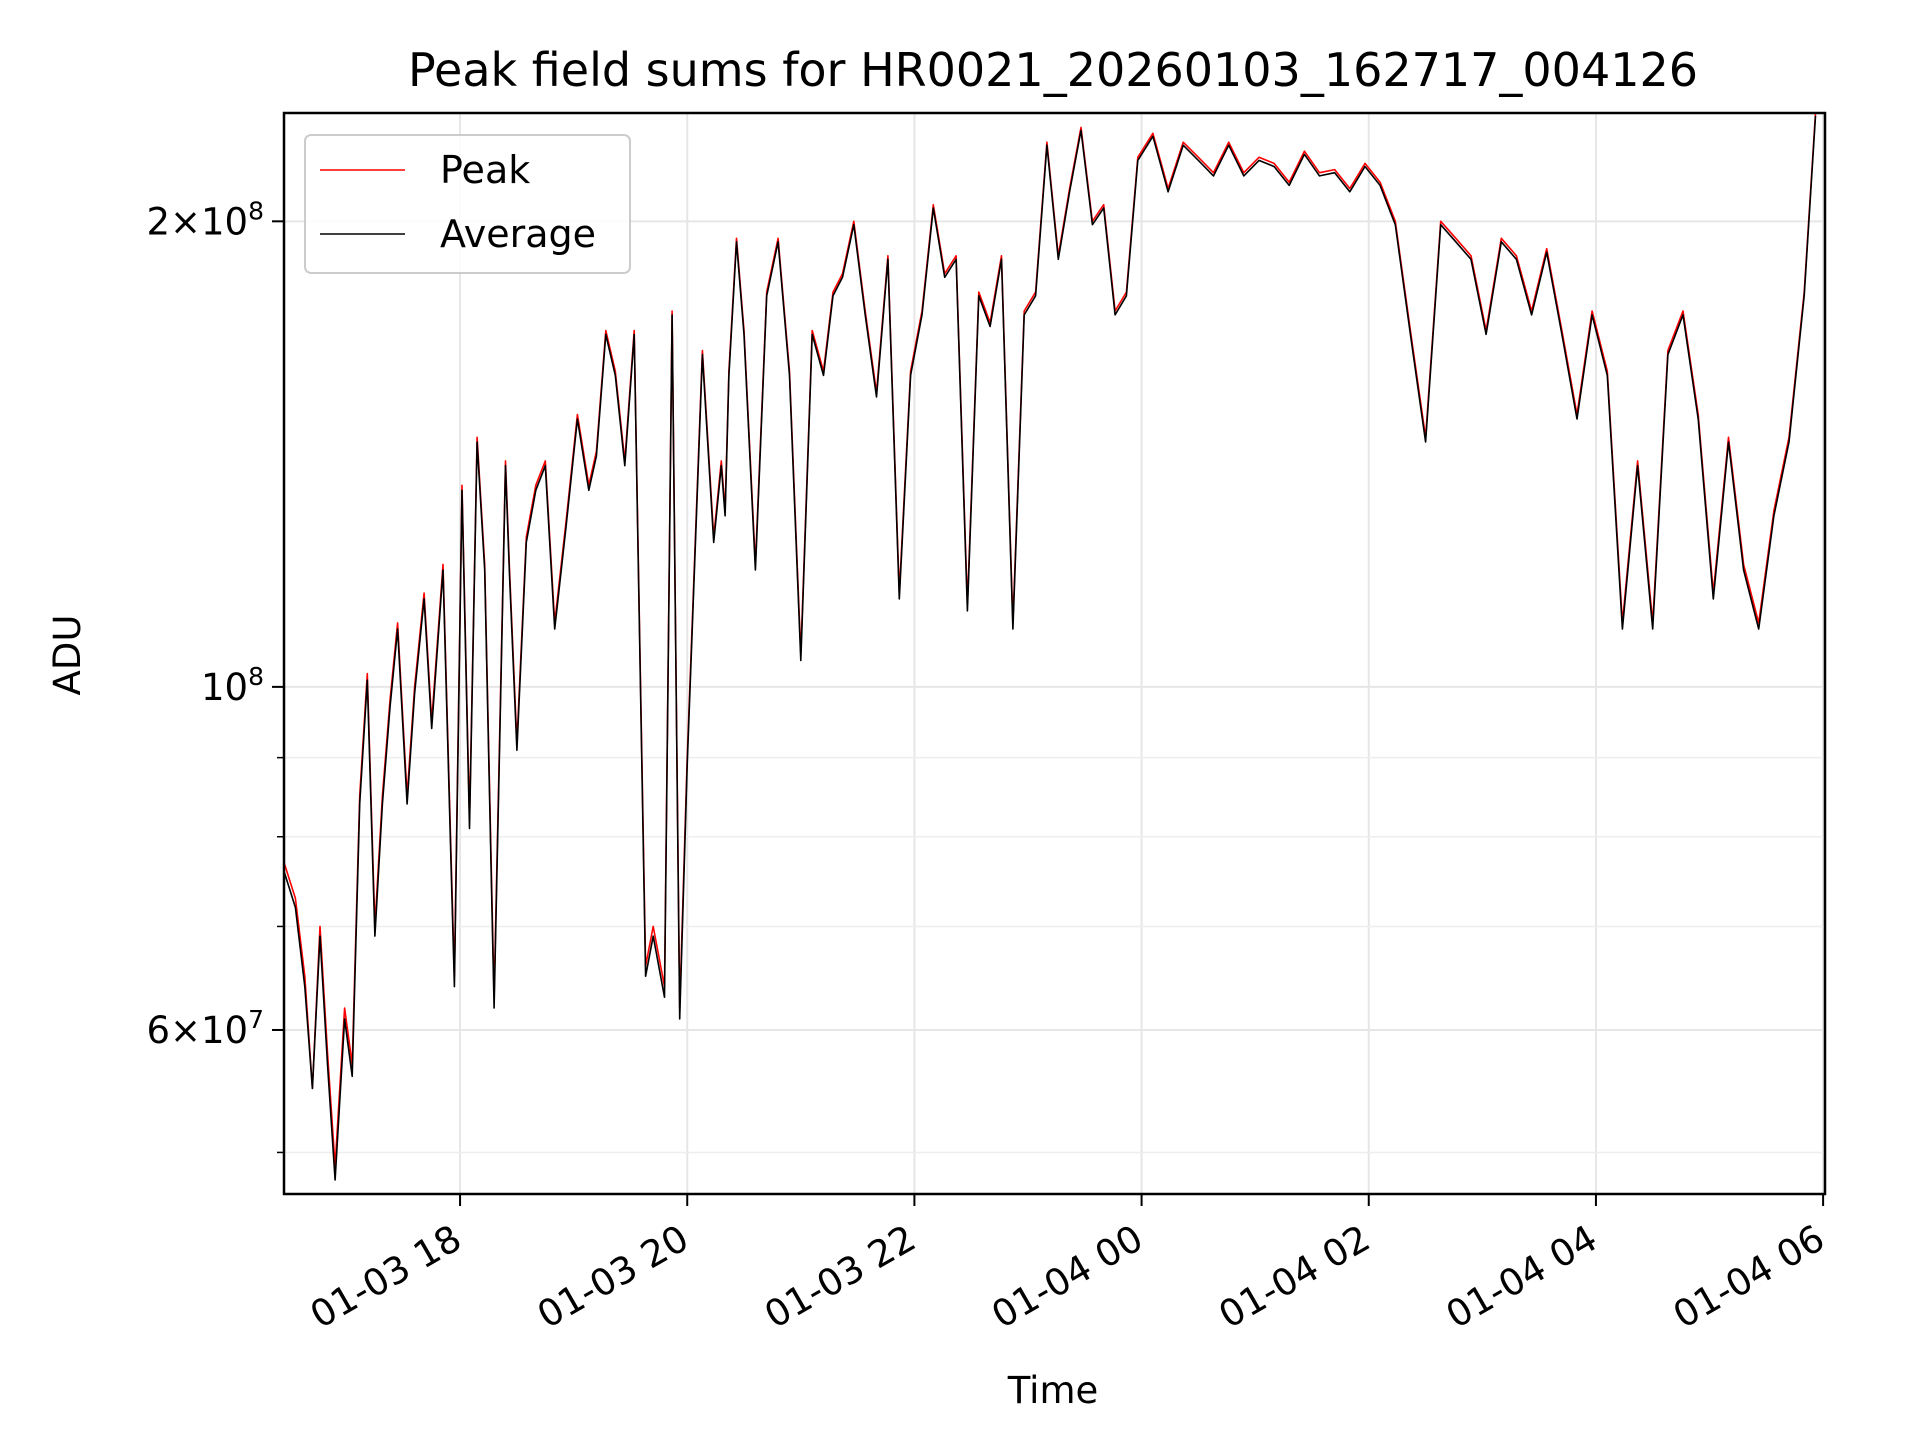 Image resolution: width=1920 pixels, height=1440 pixels. Describe the element at coordinates (467, 204) in the screenshot. I see `legend: Peak Average` at that location.